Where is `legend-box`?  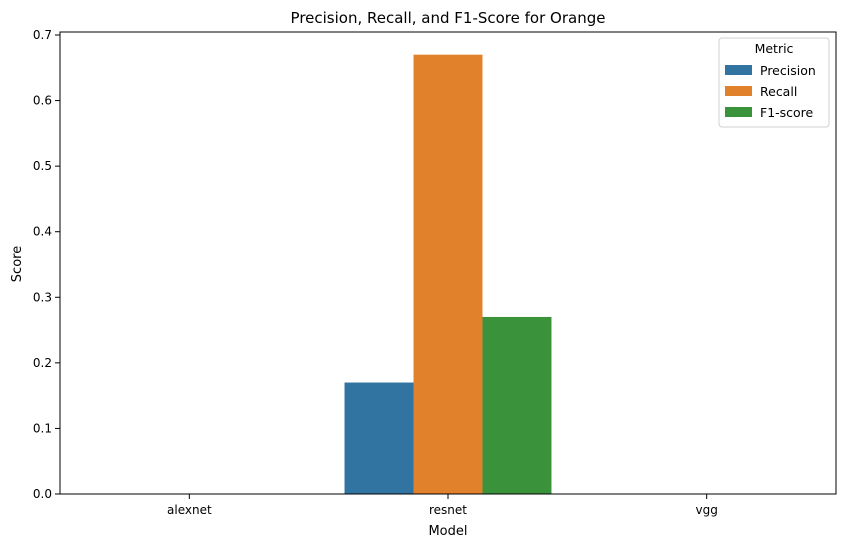
legend-box is located at coordinates (774, 82).